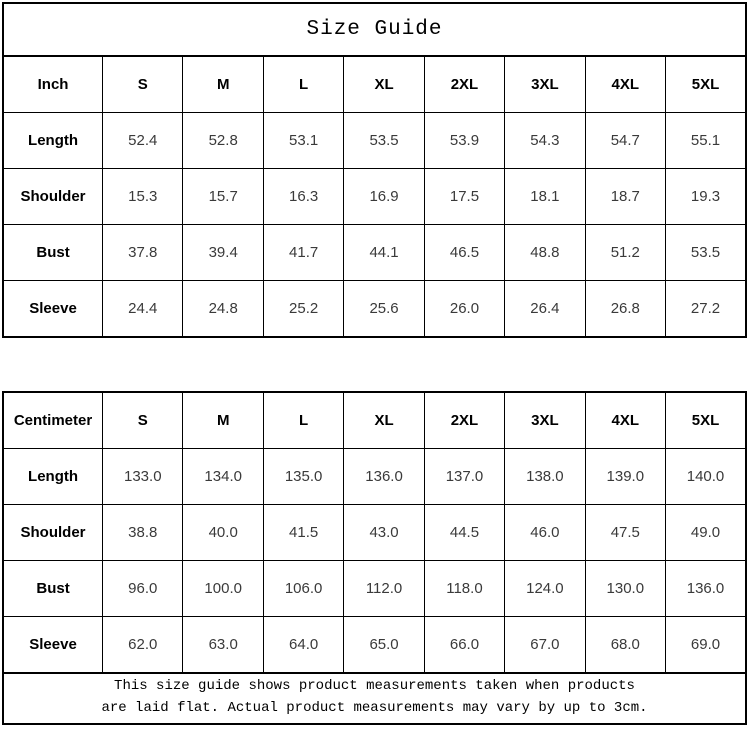  Describe the element at coordinates (53, 84) in the screenshot. I see `unit-header-cell: Inch` at that location.